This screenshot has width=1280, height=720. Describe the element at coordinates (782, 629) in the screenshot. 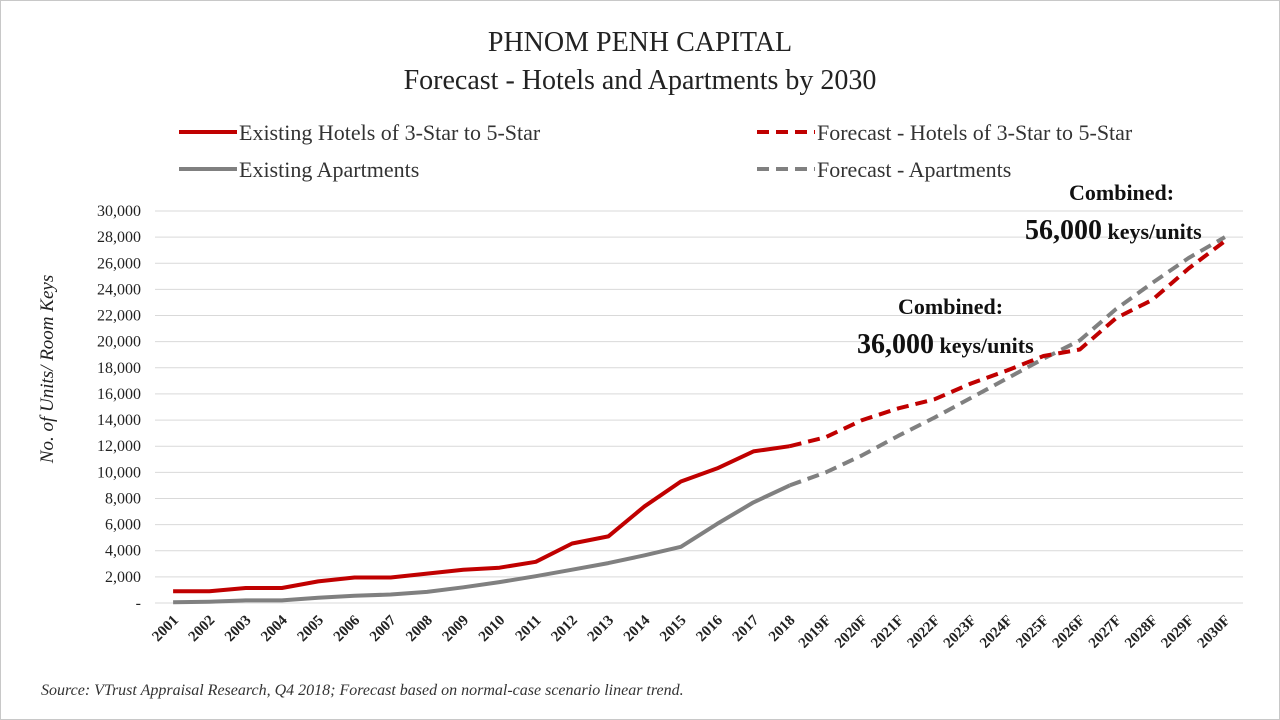

I see `x-tick-label: 2018` at that location.